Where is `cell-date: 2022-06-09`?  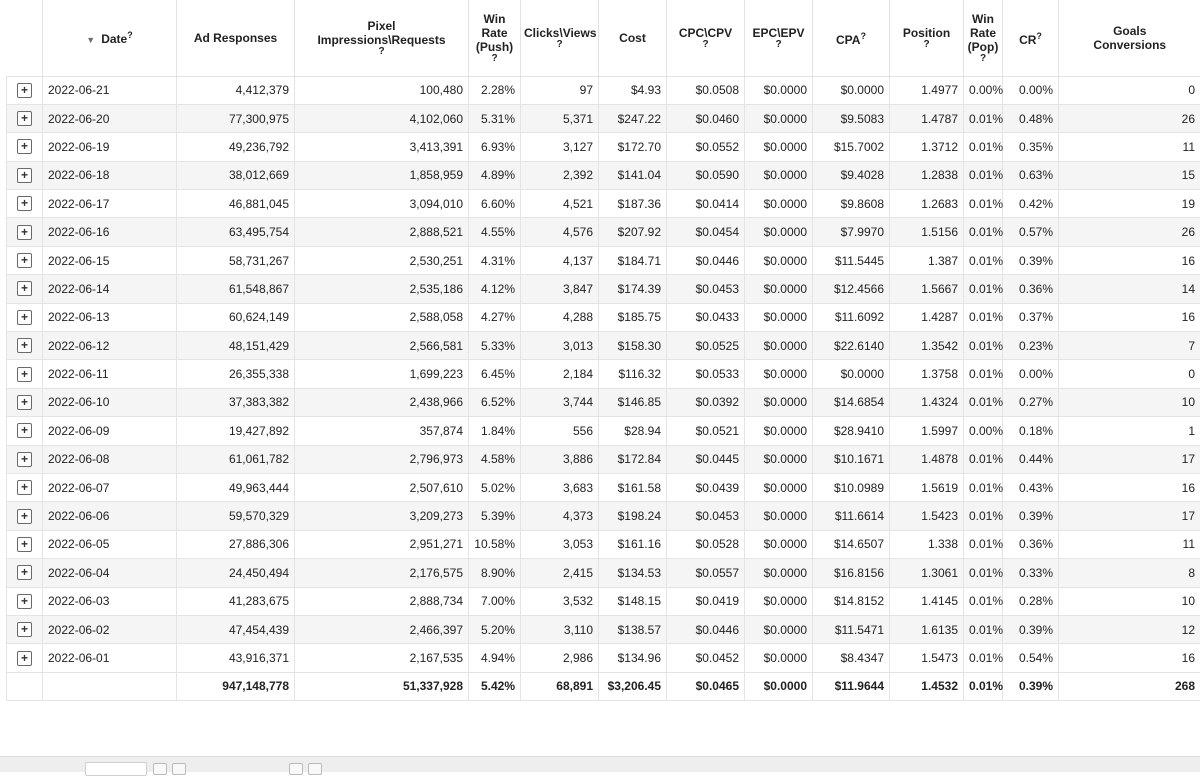 cell-date: 2022-06-09 is located at coordinates (110, 431).